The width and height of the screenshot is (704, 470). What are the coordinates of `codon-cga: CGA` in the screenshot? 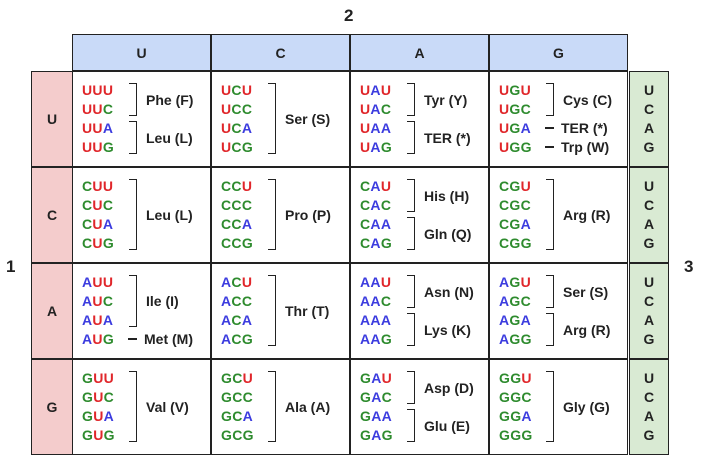 It's located at (515, 224).